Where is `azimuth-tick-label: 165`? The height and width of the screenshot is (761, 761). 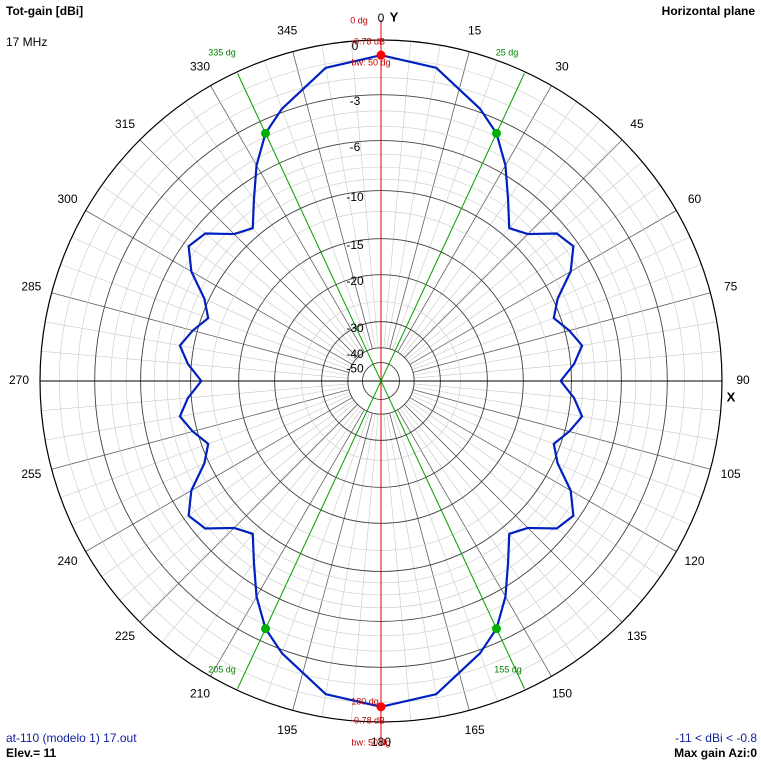
azimuth-tick-label: 165 is located at coordinates (475, 730).